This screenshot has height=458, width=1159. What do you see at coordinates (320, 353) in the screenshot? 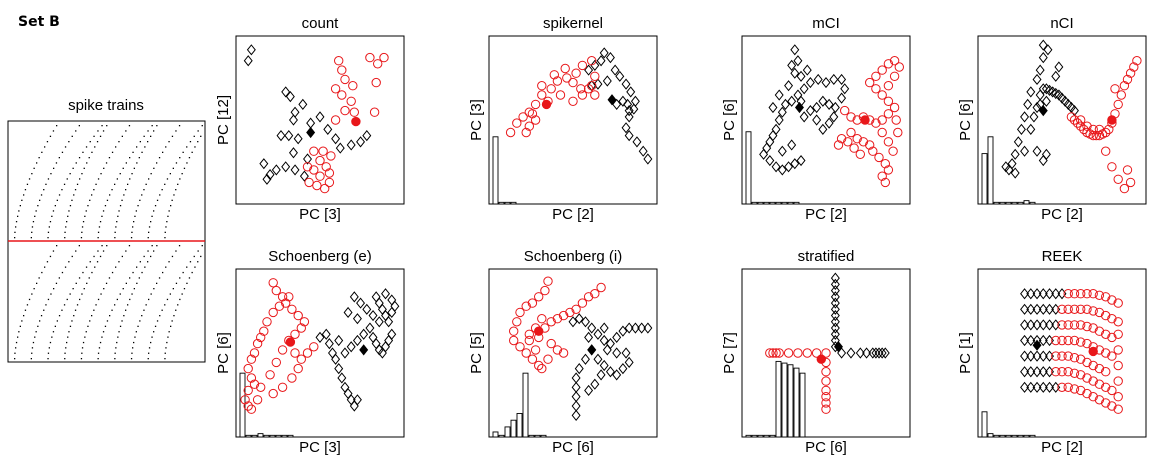
I see `panel-frame` at bounding box center [320, 353].